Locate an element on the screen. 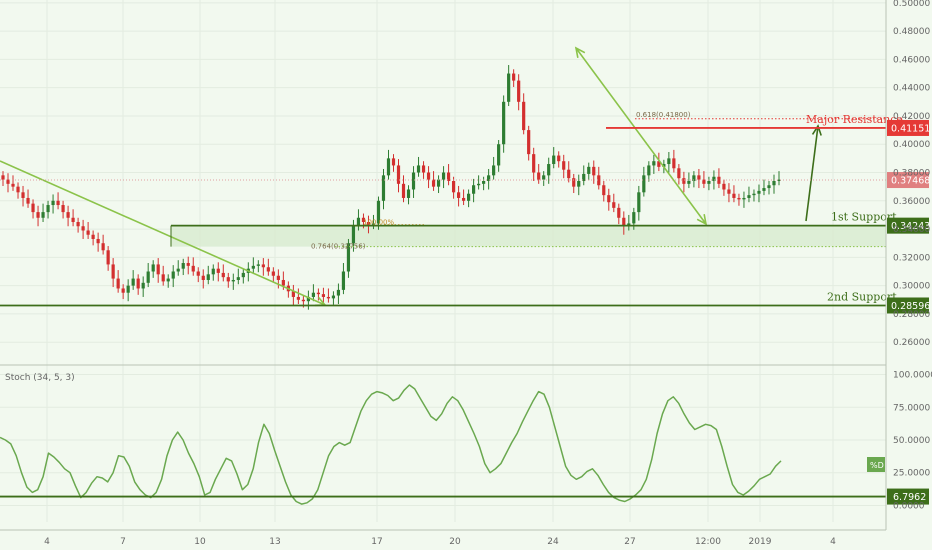 The width and height of the screenshot is (932, 550). level-label: 1st Support is located at coordinates (864, 217).